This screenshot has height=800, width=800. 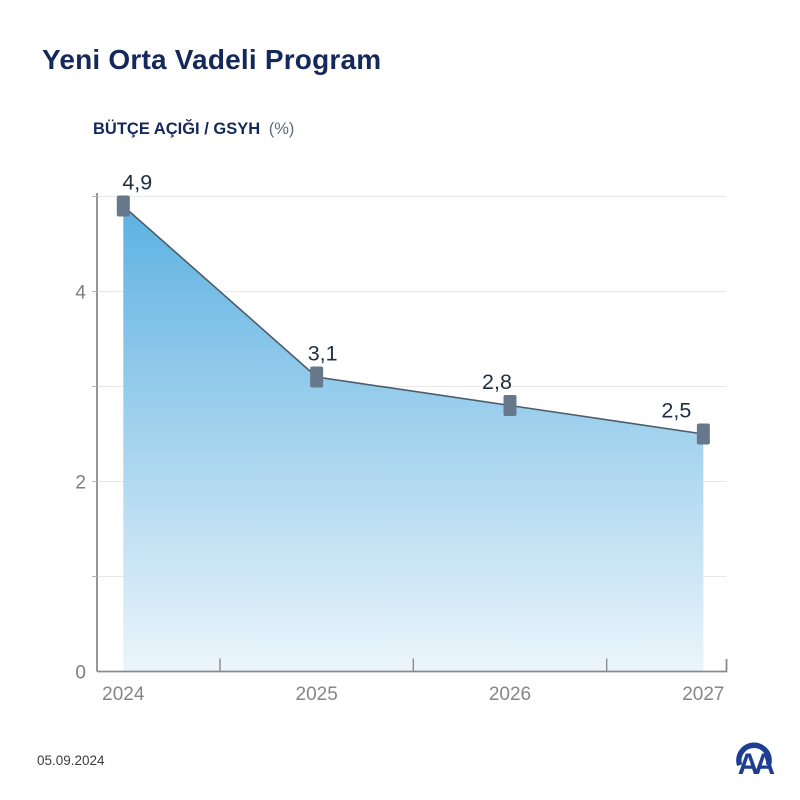 What do you see at coordinates (703, 694) in the screenshot?
I see `x-tick-label: 2027` at bounding box center [703, 694].